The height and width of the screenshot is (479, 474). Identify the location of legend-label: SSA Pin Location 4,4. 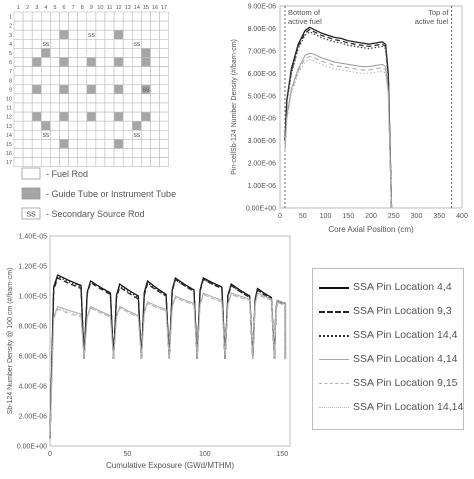
(402, 287).